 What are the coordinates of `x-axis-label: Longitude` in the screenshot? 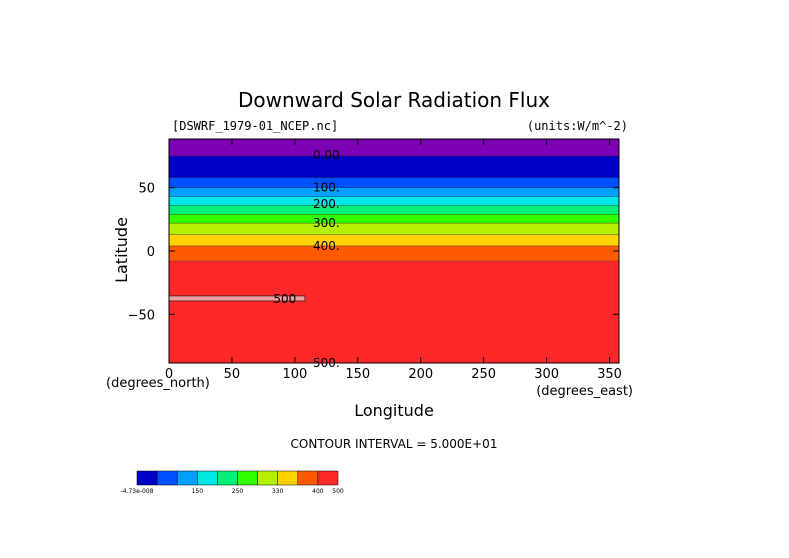 It's located at (394, 410).